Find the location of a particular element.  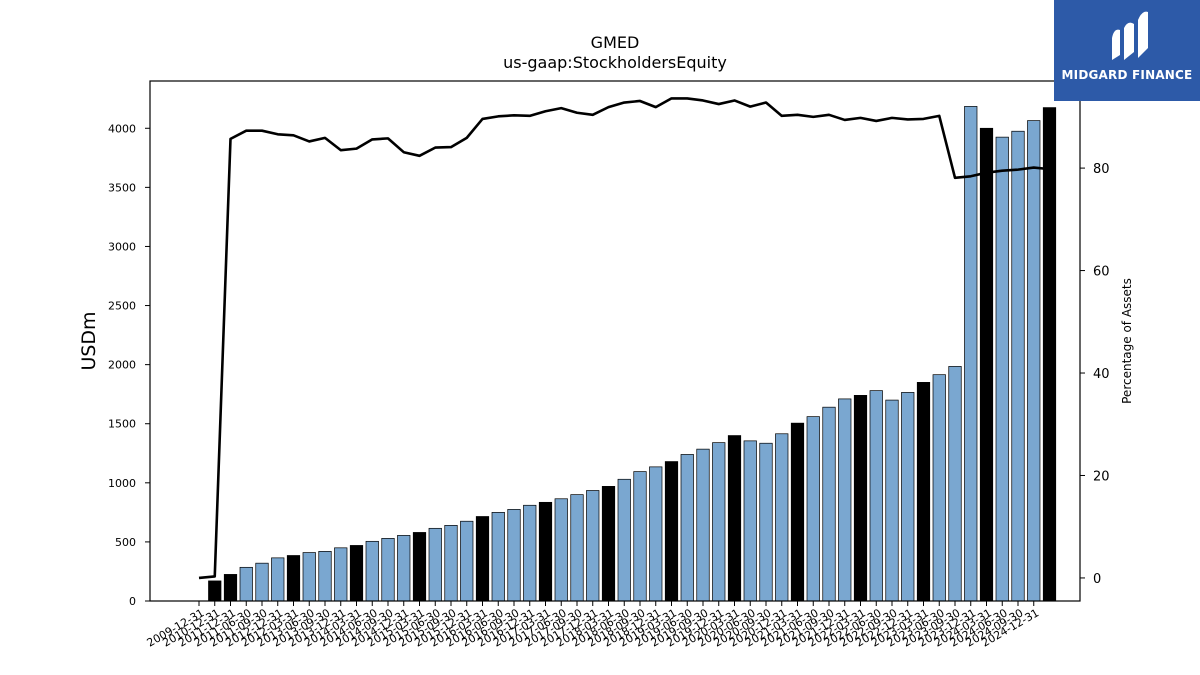

y2-tick-label: 40 is located at coordinates (1101, 374).